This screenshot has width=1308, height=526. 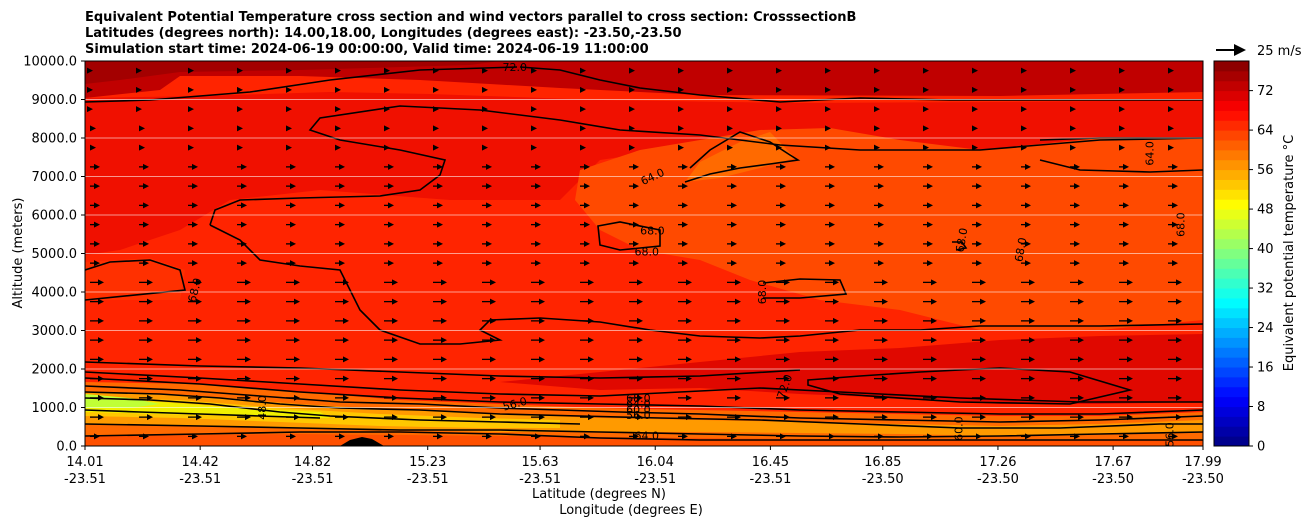 What do you see at coordinates (1265, 210) in the screenshot?
I see `colorbar-tick-label-6: 48` at bounding box center [1265, 210].